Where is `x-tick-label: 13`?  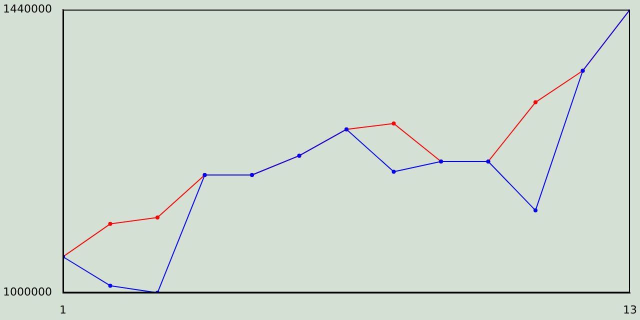 x-tick-label: 13 is located at coordinates (630, 309).